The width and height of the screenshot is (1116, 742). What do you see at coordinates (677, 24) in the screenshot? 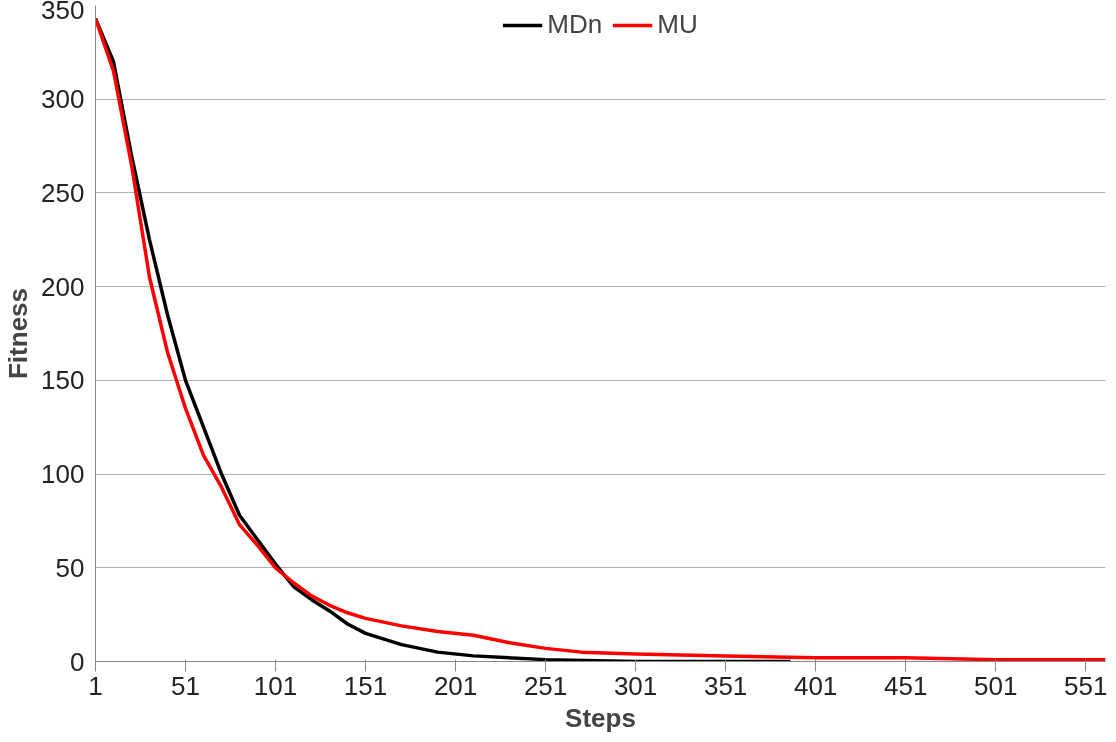
I see `legend-label: MU` at bounding box center [677, 24].